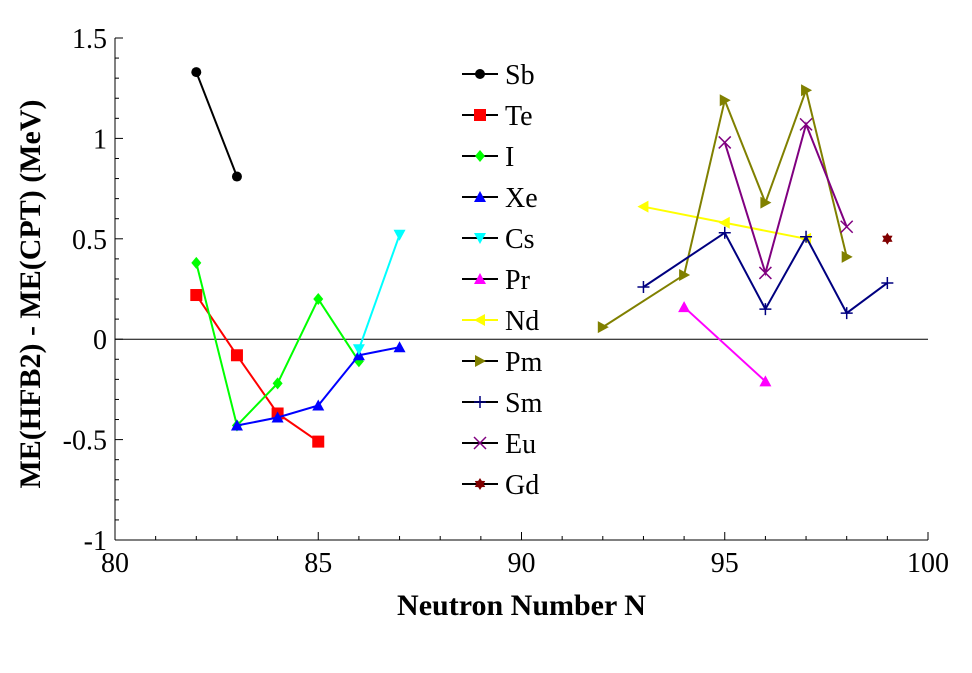 This screenshot has height=673, width=972. Describe the element at coordinates (30, 293) in the screenshot. I see `y-axis-title: ME(HFB2) - ME(CPT) (MeV)` at that location.